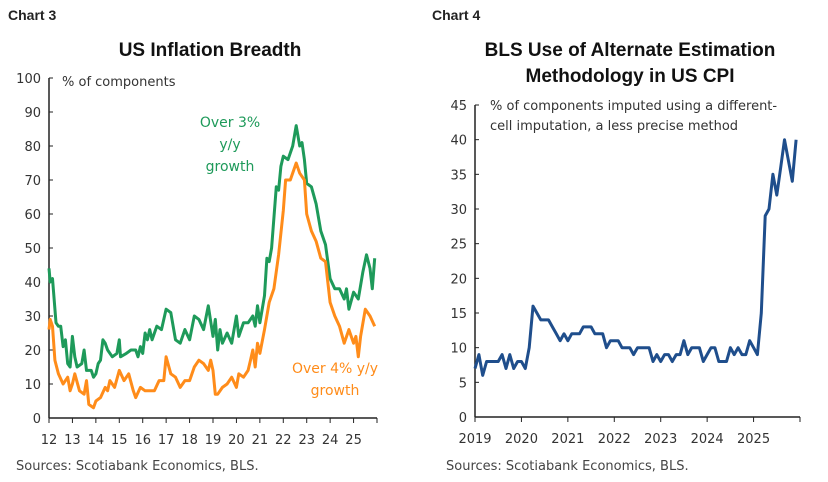 The width and height of the screenshot is (828, 482). I want to click on y-tick-label: 100, so click(28, 79).